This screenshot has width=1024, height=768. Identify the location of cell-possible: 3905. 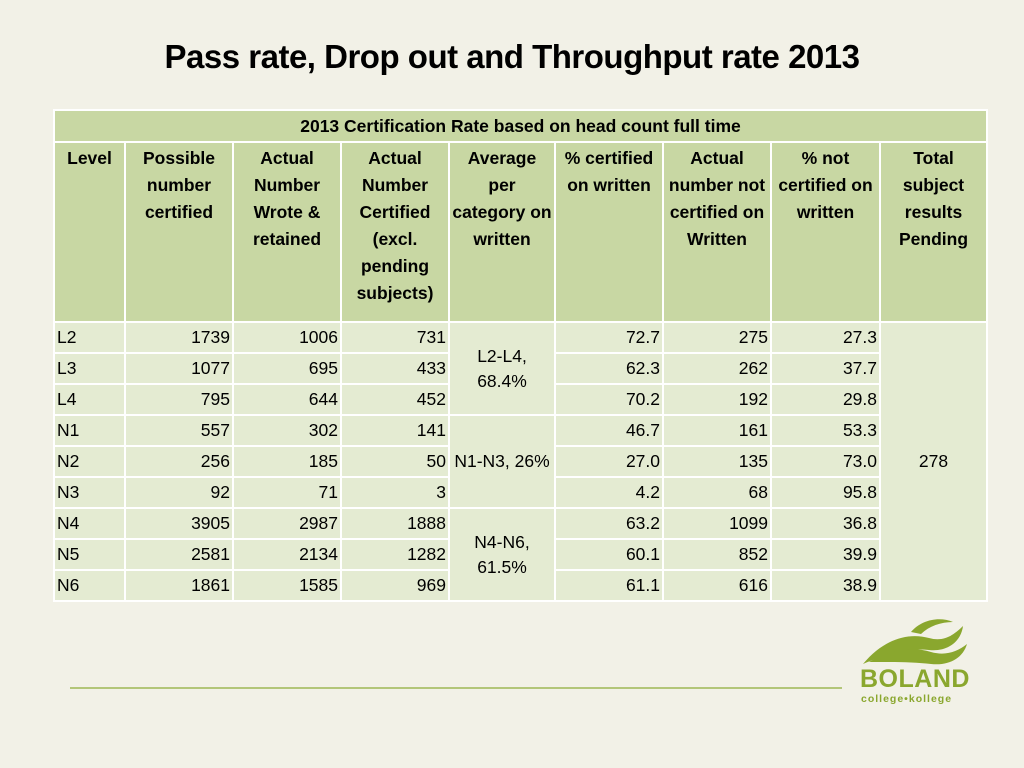
(179, 523).